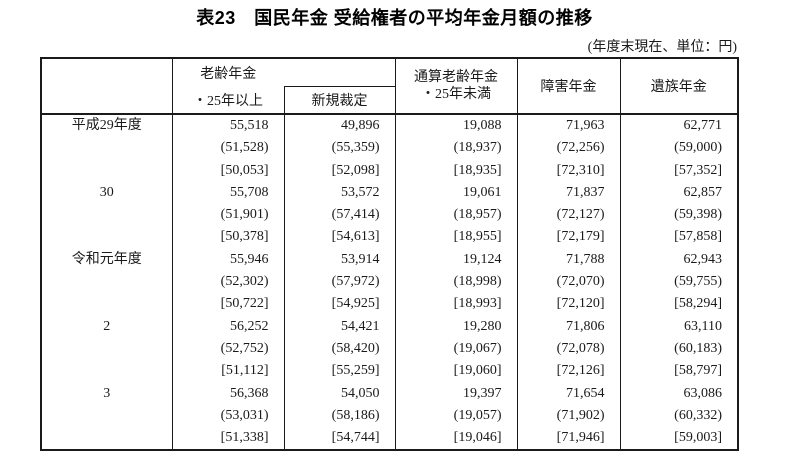  Describe the element at coordinates (679, 393) in the screenshot. I see `table-cell: 63,086` at that location.